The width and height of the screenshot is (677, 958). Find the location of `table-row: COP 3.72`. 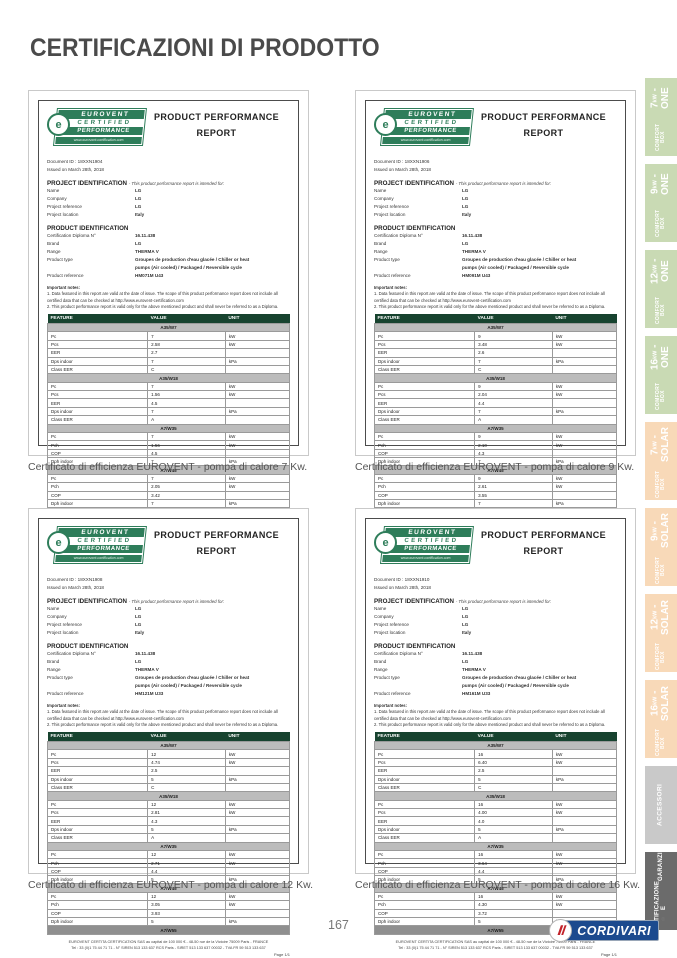

table-row: COP 3.72 is located at coordinates (495, 913).